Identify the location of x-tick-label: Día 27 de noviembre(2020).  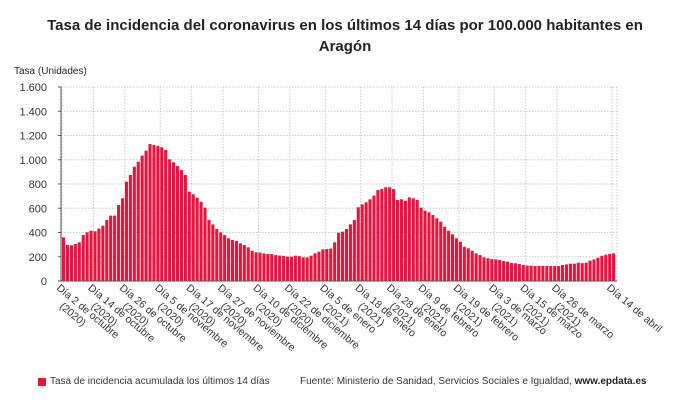
(252, 322).